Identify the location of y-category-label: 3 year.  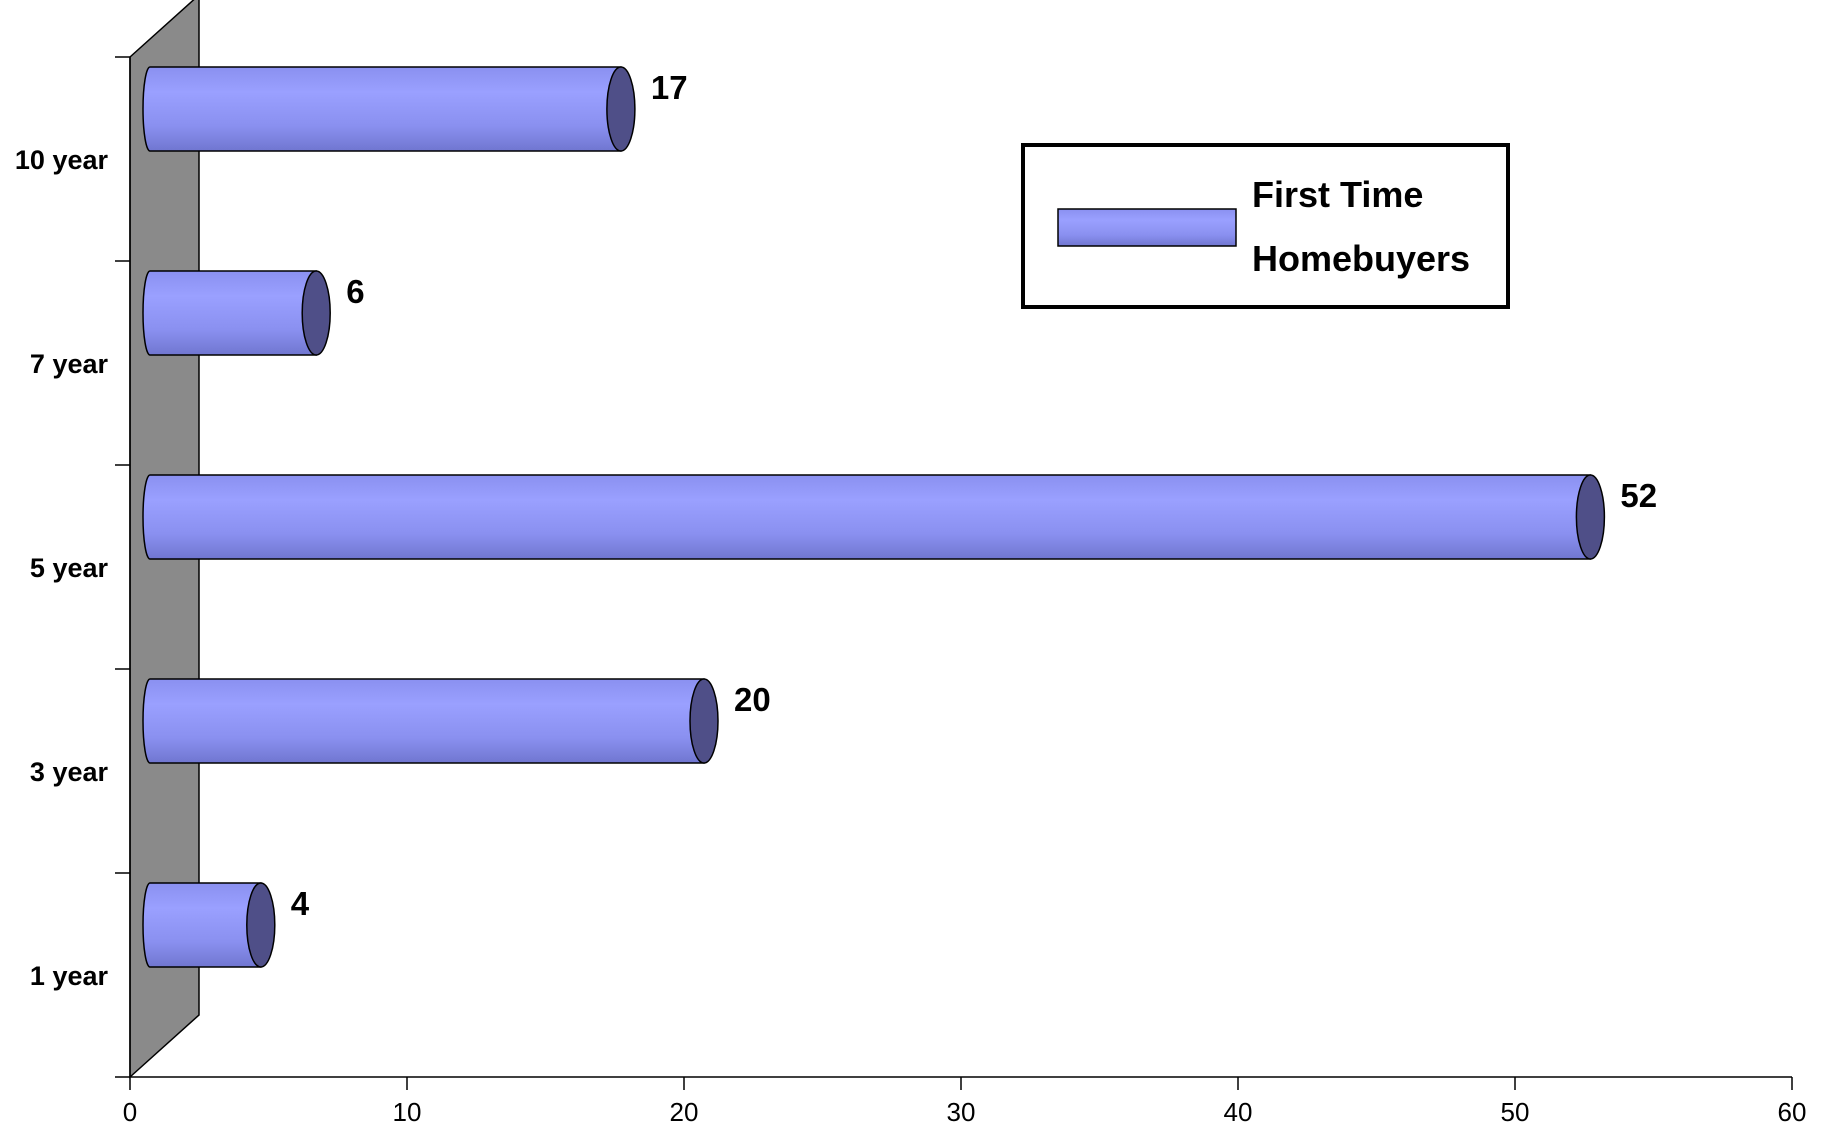
(69, 772).